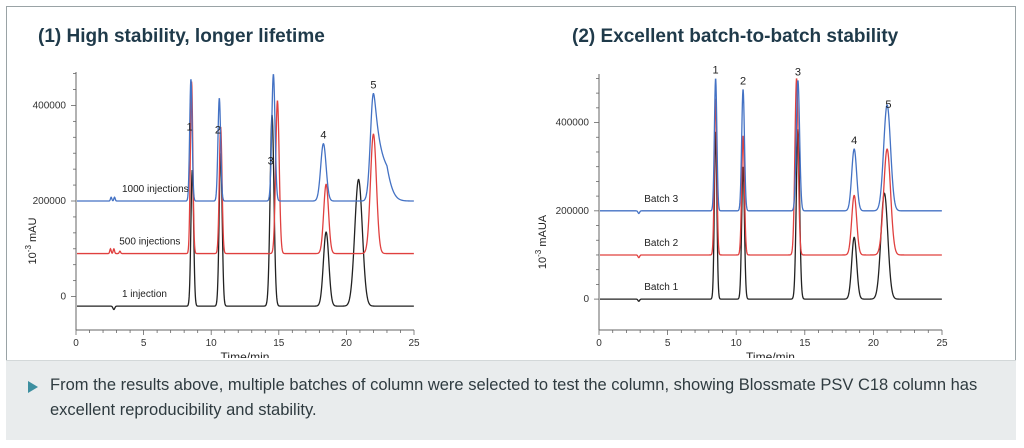 This screenshot has width=1024, height=448. Describe the element at coordinates (190, 127) in the screenshot. I see `c0-peak-label: 1` at that location.